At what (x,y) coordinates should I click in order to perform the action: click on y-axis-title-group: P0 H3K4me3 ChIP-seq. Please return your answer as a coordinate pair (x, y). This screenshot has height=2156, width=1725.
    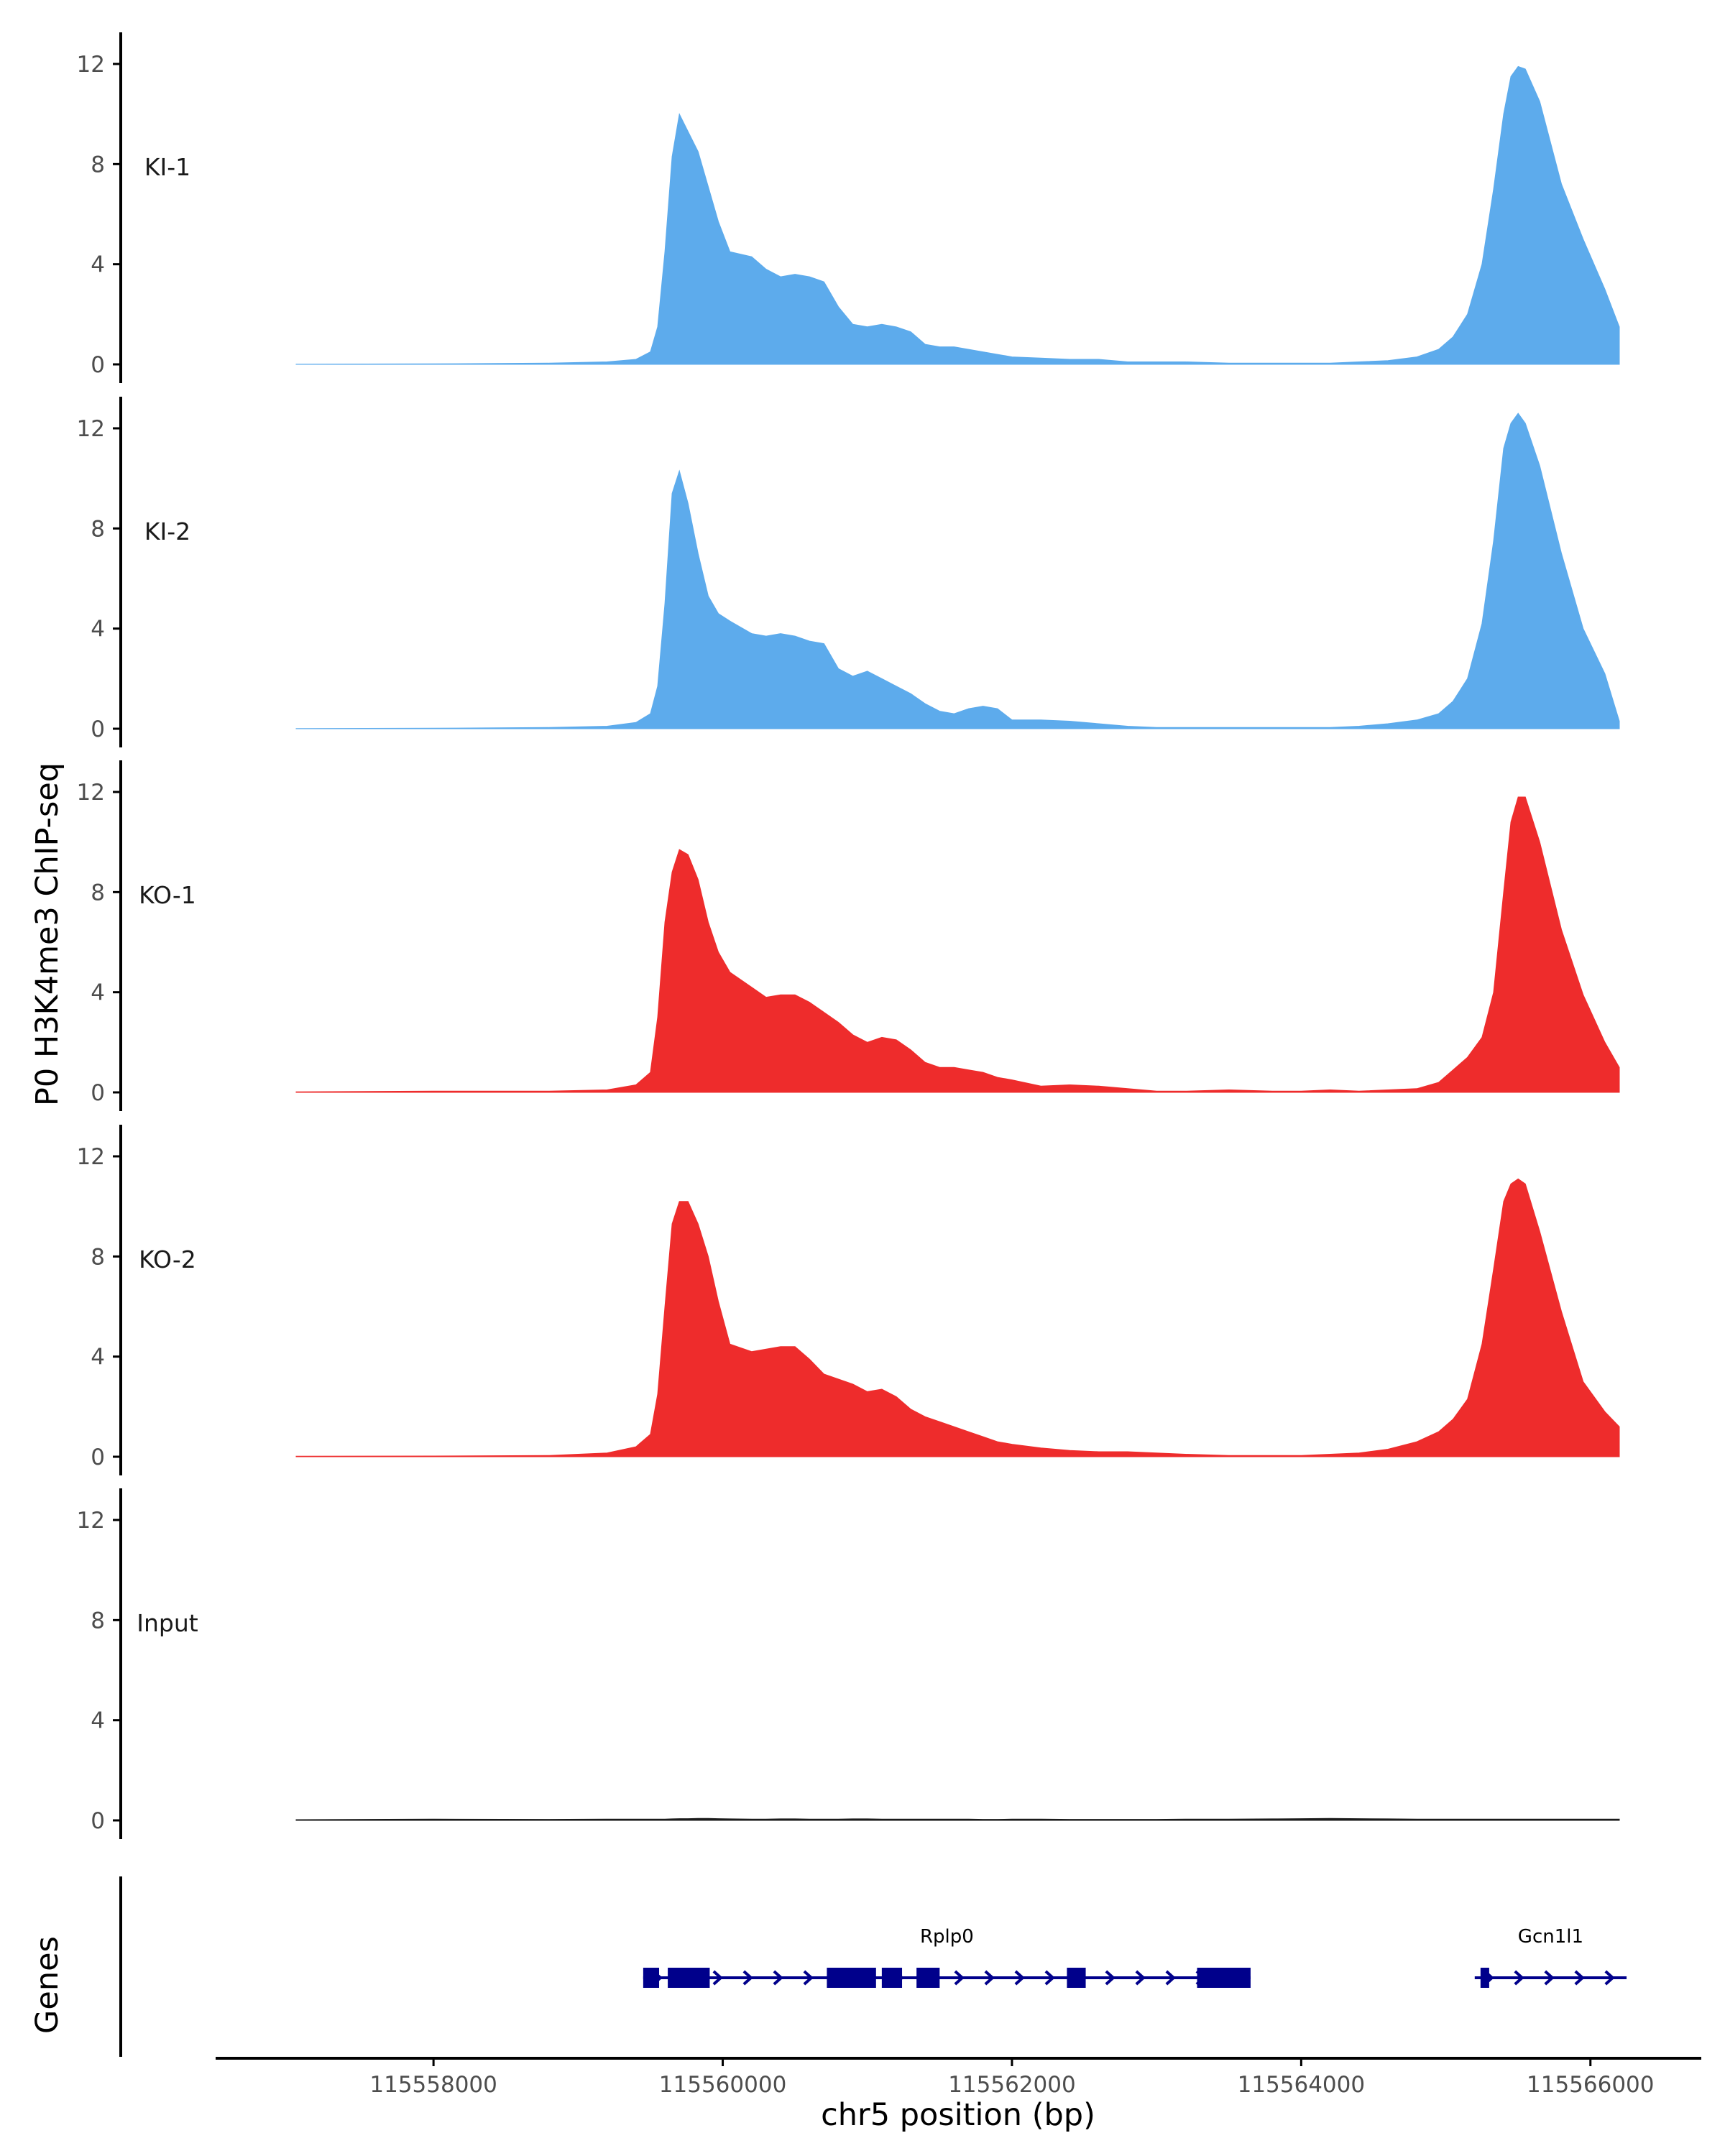
    Looking at the image, I should click on (47, 934).